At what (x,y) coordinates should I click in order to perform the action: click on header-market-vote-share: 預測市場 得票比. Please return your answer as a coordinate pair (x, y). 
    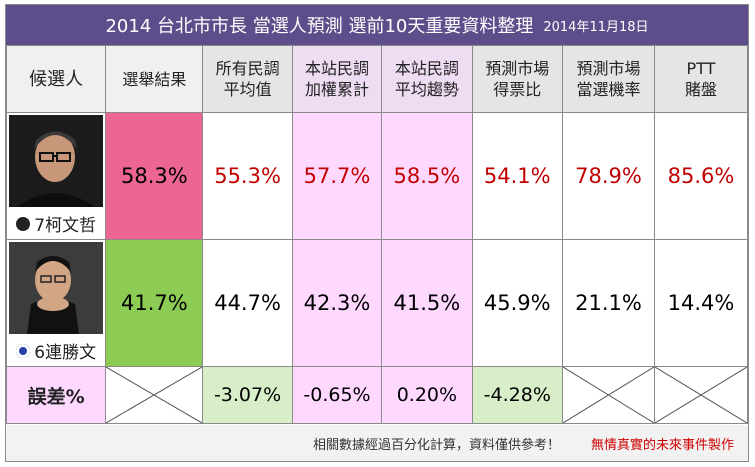
    Looking at the image, I should click on (517, 79).